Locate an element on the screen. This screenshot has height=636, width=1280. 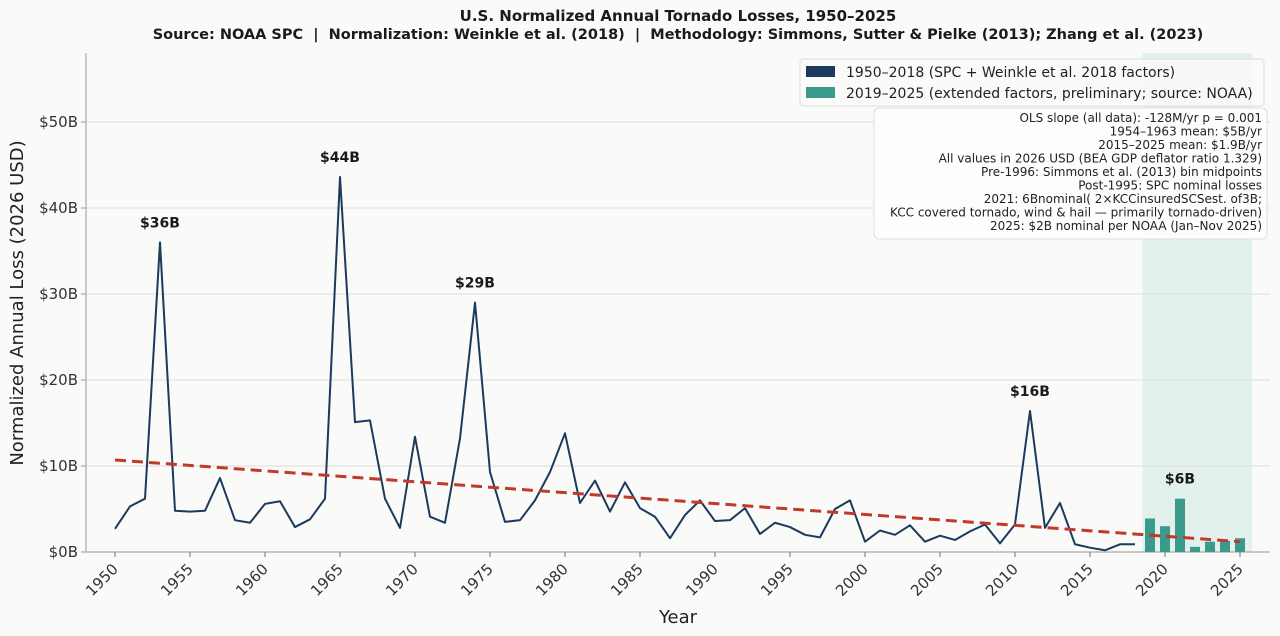
peak-label-1974: $29B is located at coordinates (475, 284).